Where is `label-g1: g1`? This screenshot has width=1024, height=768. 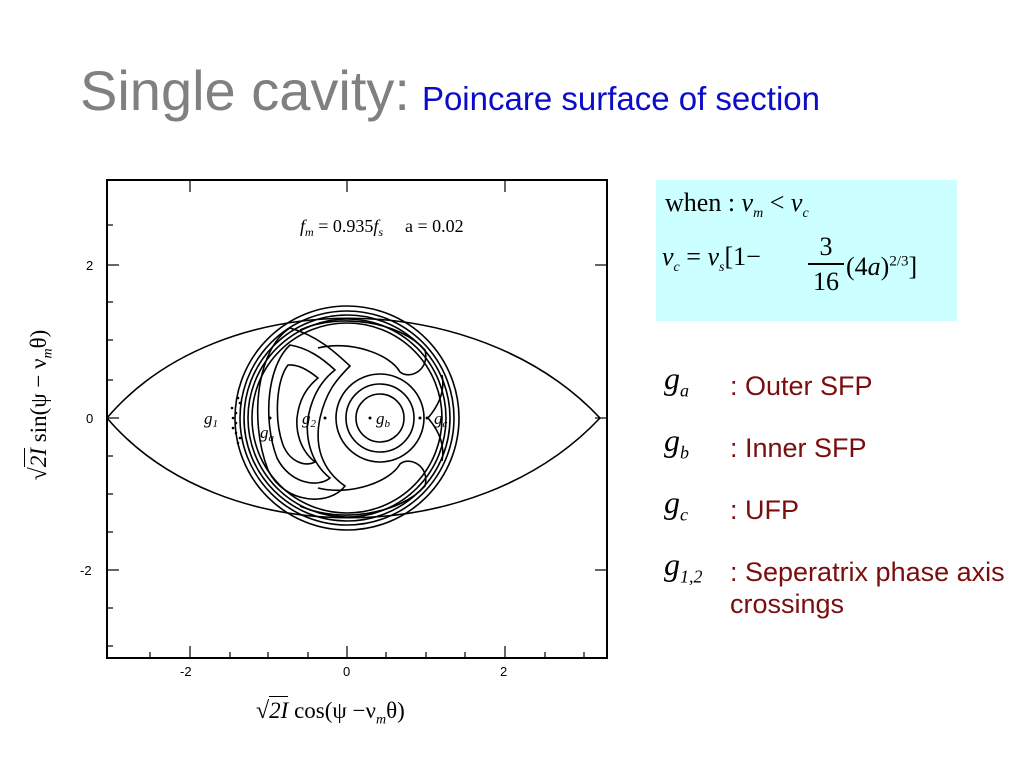 label-g1: g1 is located at coordinates (211, 419).